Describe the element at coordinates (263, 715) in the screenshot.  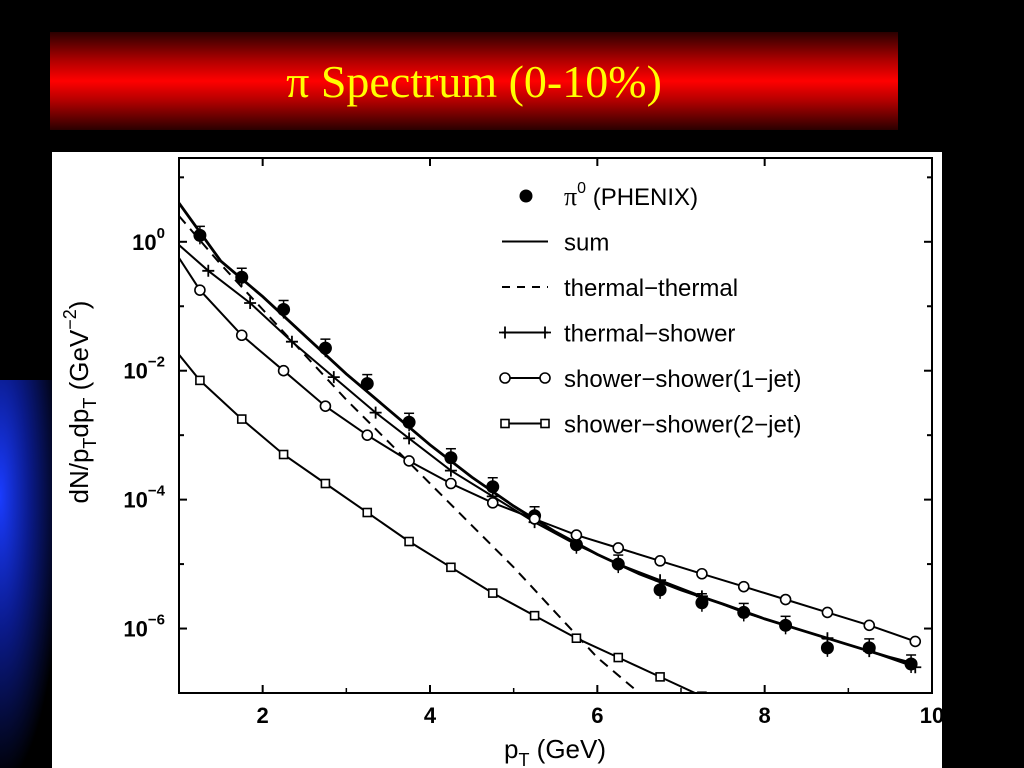
I see `x-tick-label: 2` at that location.